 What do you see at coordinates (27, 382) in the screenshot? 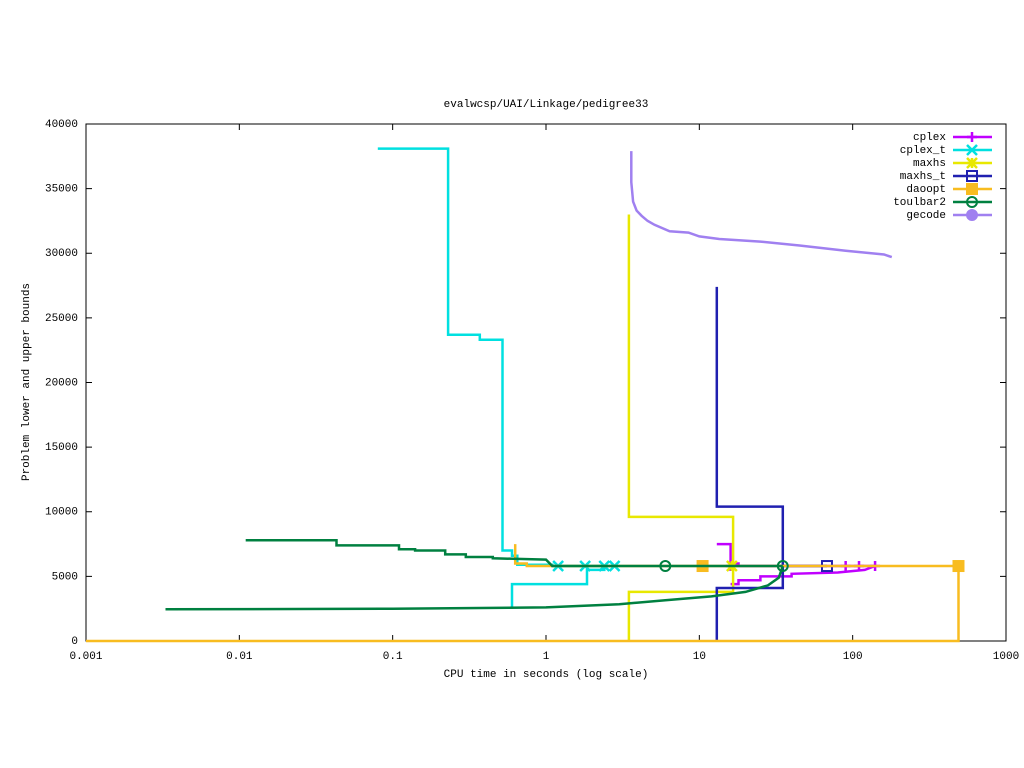
I see `y-axis-label: Problem lower and upper bounds` at bounding box center [27, 382].